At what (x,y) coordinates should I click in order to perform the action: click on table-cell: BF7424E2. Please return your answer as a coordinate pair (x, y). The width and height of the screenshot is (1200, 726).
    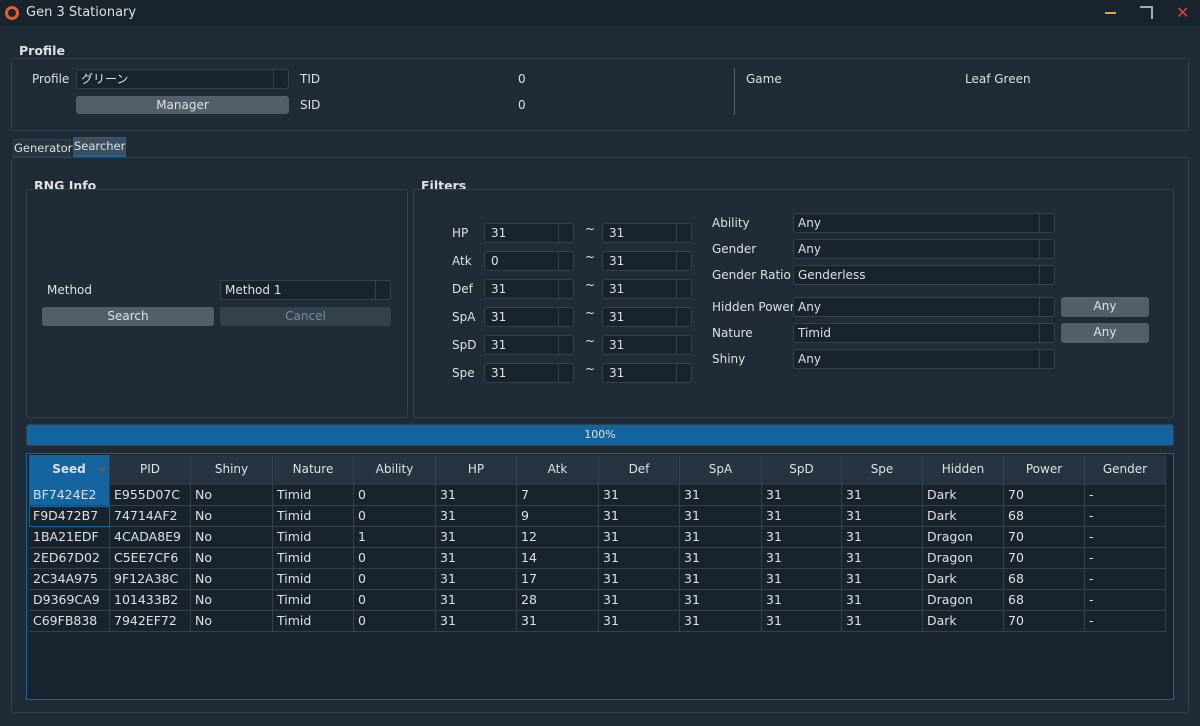
    Looking at the image, I should click on (69, 495).